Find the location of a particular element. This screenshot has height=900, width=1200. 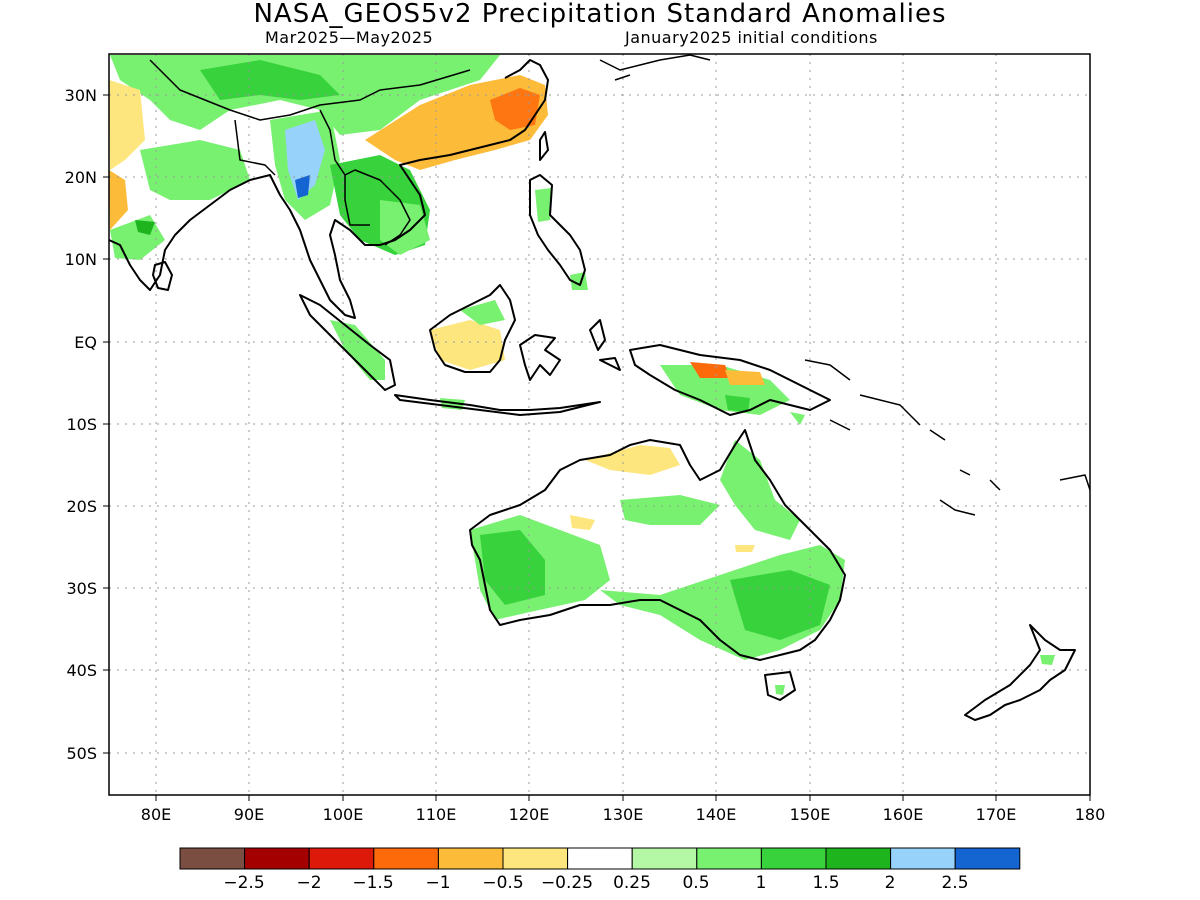

y-tick-label: 30S is located at coordinates (81, 588).